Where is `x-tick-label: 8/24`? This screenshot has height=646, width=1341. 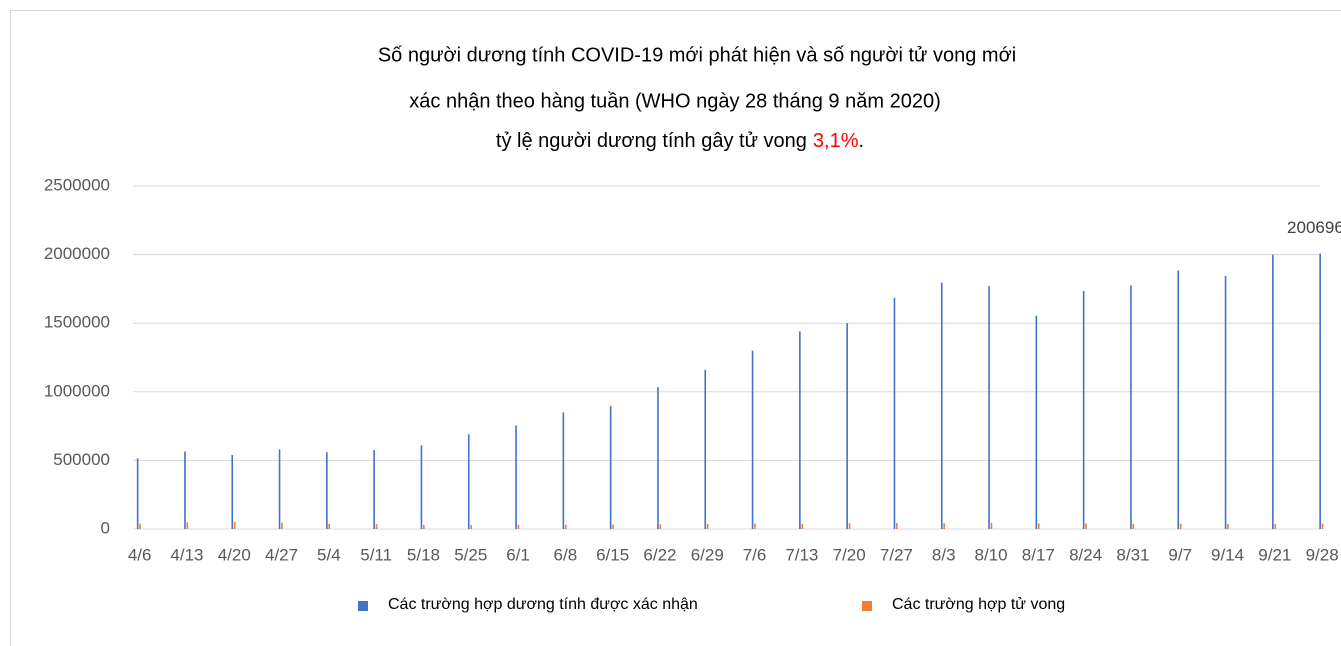 x-tick-label: 8/24 is located at coordinates (1085, 554).